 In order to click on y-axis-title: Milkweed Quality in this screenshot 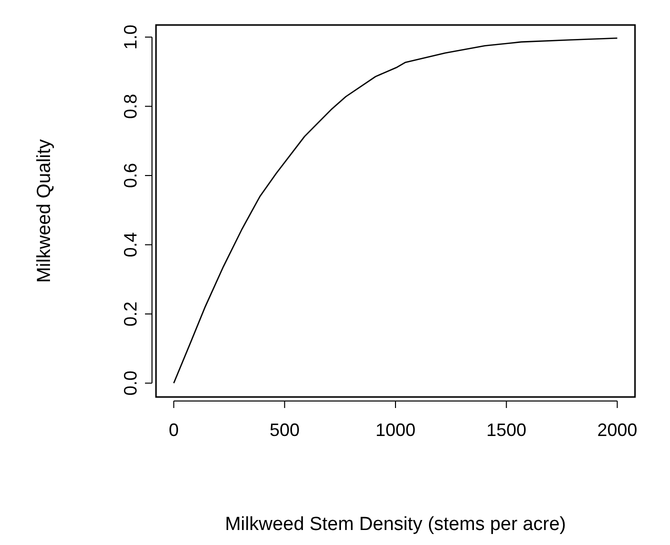, I will do `click(44, 210)`.